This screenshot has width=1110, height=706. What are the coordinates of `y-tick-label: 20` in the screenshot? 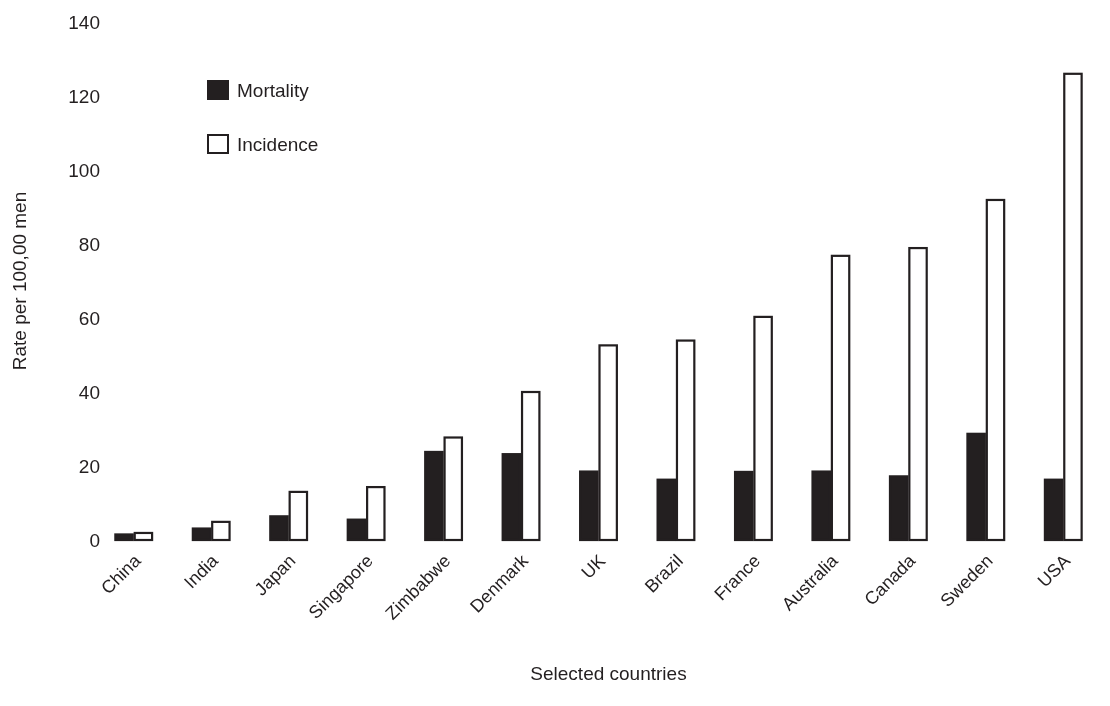 It's located at (89, 466).